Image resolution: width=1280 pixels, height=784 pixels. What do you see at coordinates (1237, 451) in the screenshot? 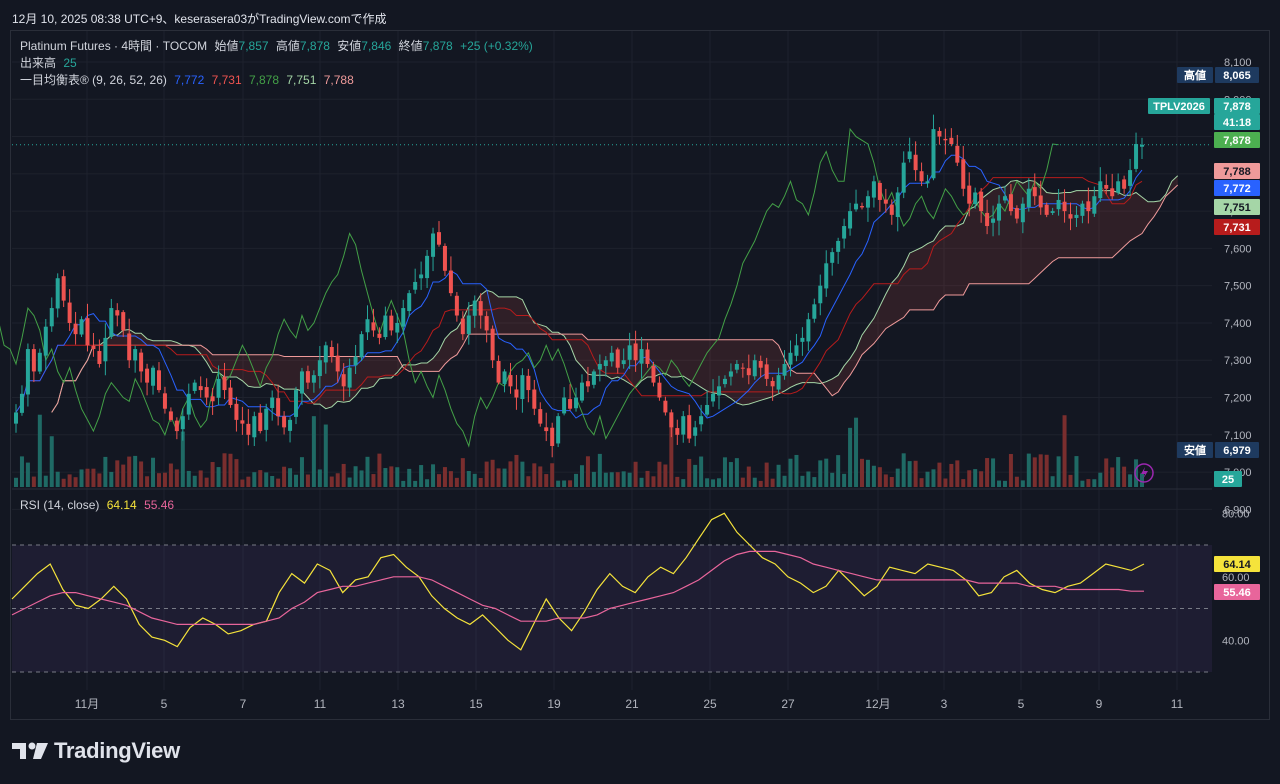
I see `low-badge: 6,979` at bounding box center [1237, 451].